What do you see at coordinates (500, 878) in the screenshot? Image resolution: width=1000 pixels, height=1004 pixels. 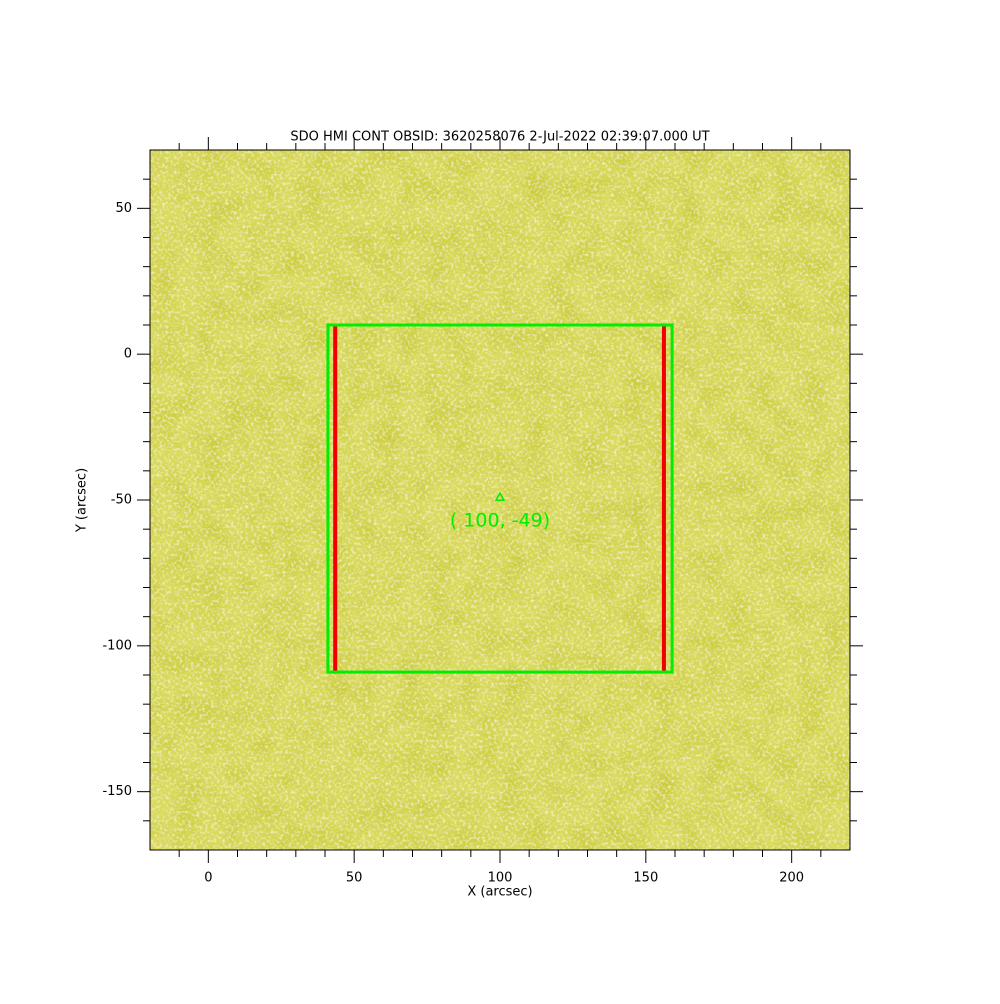 I see `x-tick-label: 100` at bounding box center [500, 878].